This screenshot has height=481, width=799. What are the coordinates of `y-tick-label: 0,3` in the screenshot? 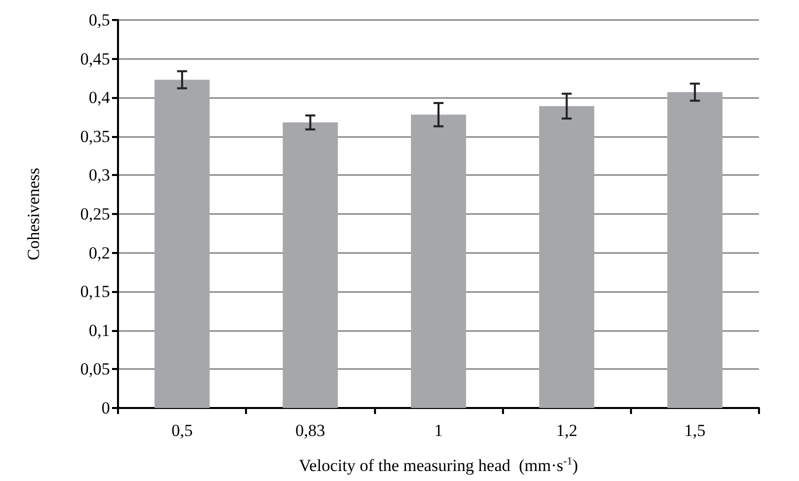 It's located at (99, 175).